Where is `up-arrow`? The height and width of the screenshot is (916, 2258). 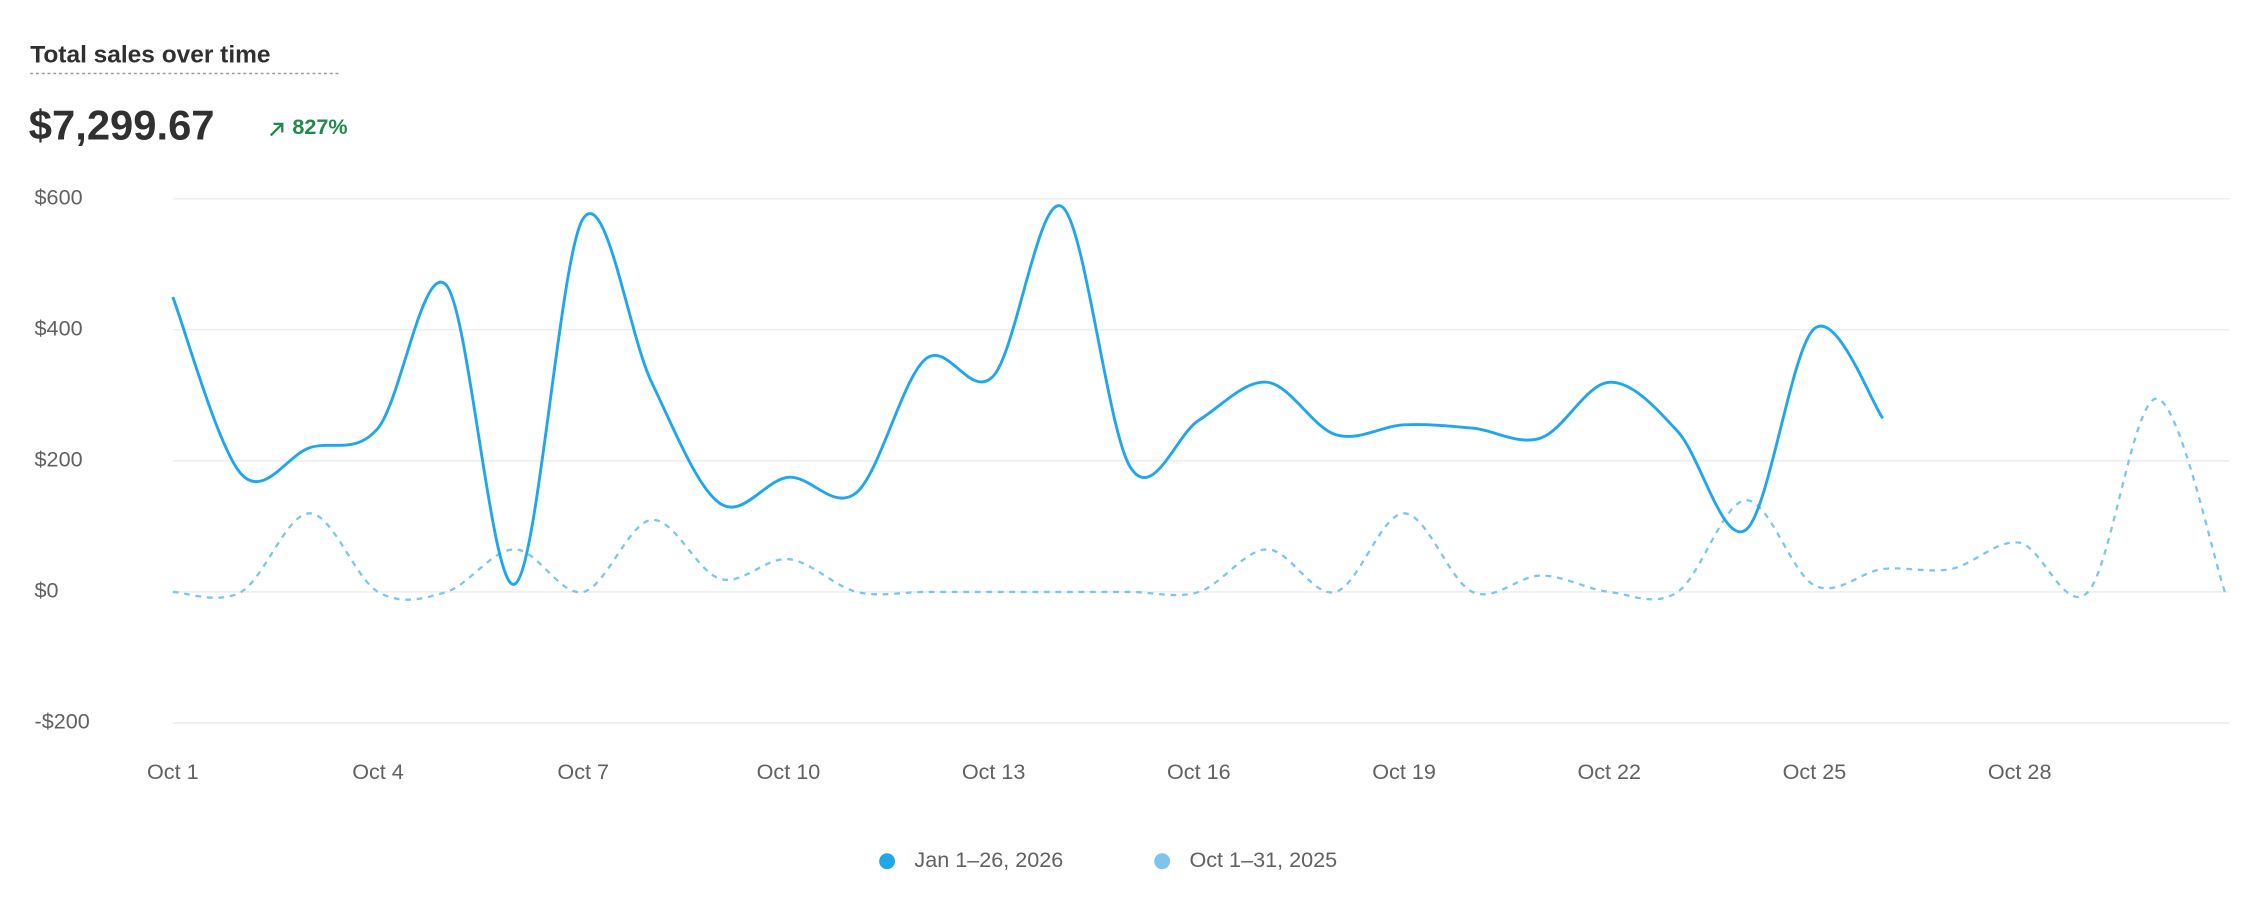 up-arrow is located at coordinates (276, 129).